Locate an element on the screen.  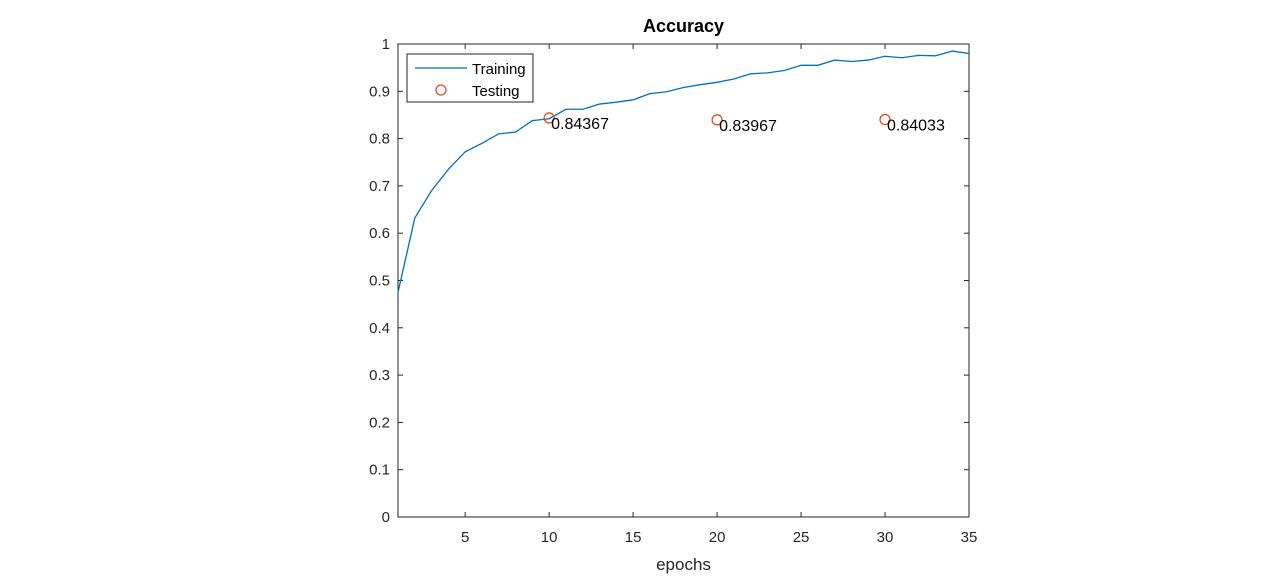
y-tick-label: 0.3 is located at coordinates (379, 375).